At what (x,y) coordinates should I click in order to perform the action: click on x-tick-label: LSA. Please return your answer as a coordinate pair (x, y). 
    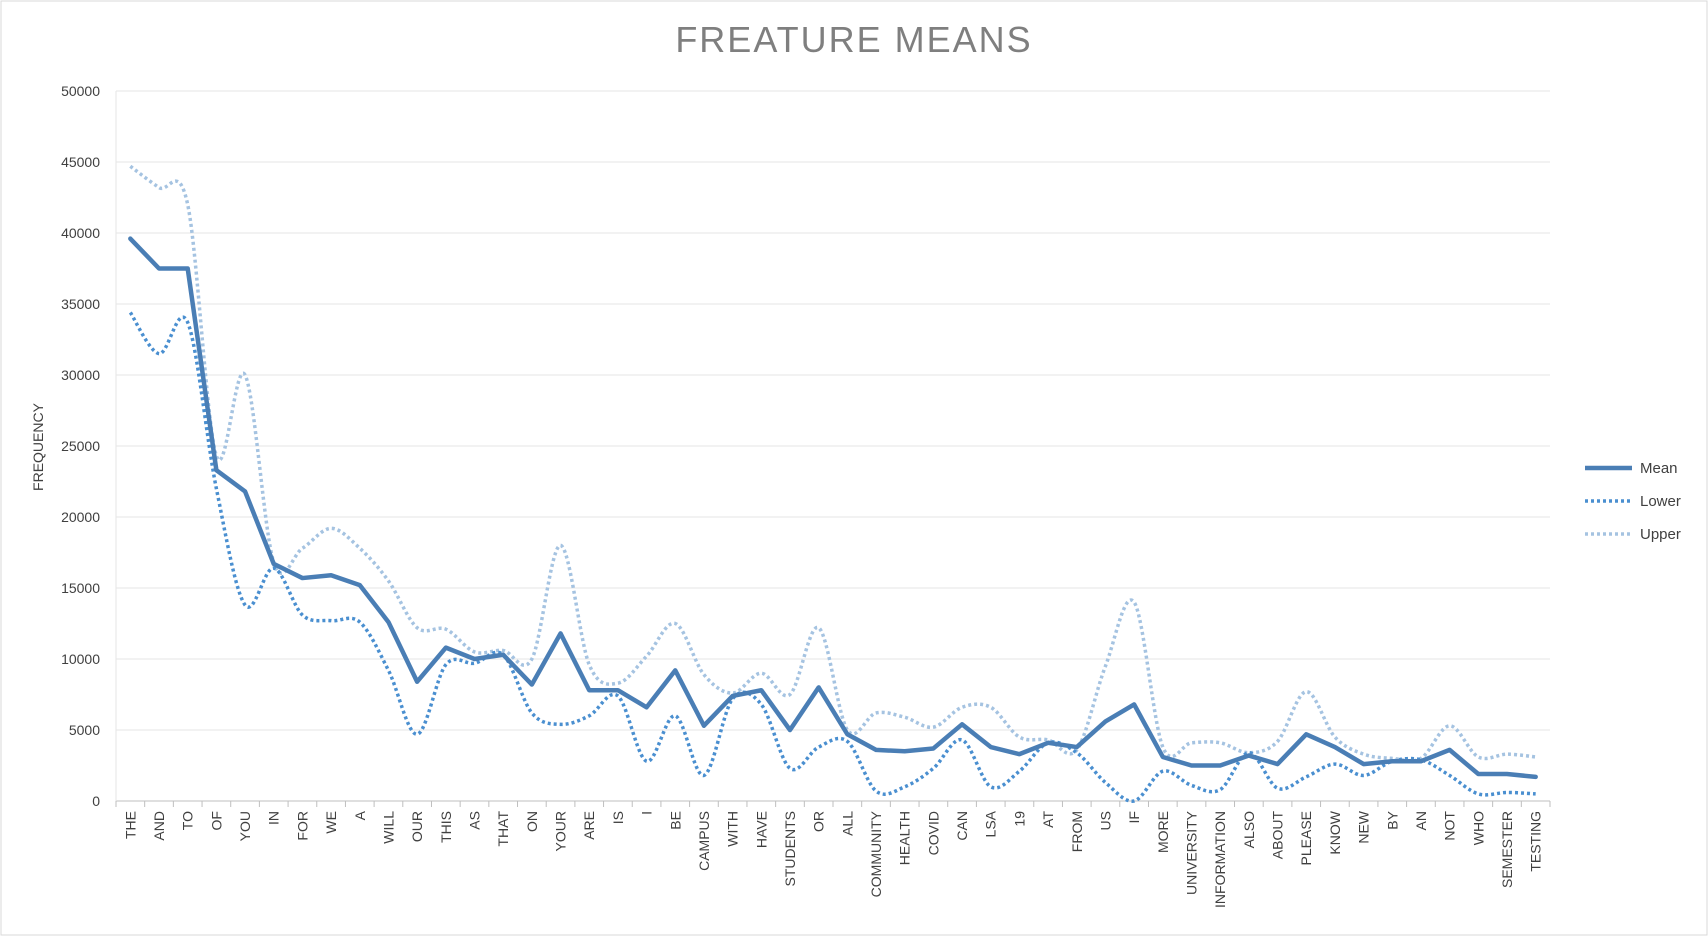
    Looking at the image, I should click on (991, 823).